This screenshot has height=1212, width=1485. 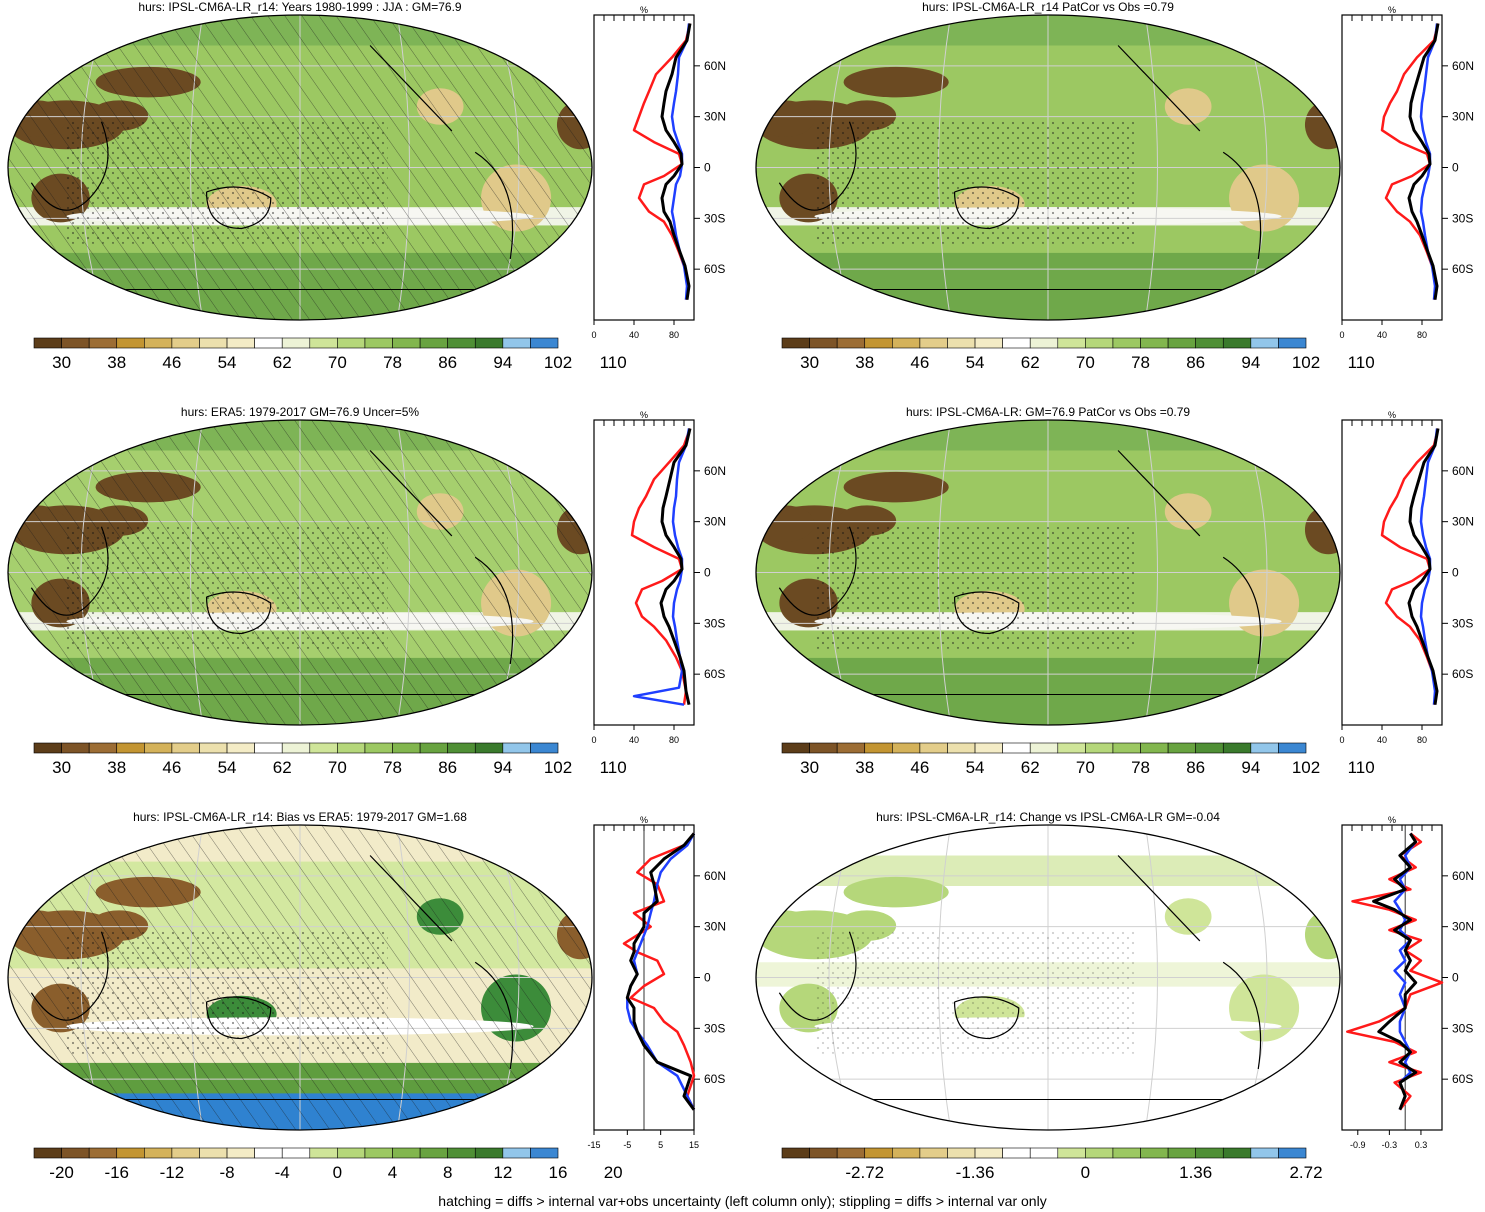 I want to click on colorbar-label: 16, so click(x=558, y=1172).